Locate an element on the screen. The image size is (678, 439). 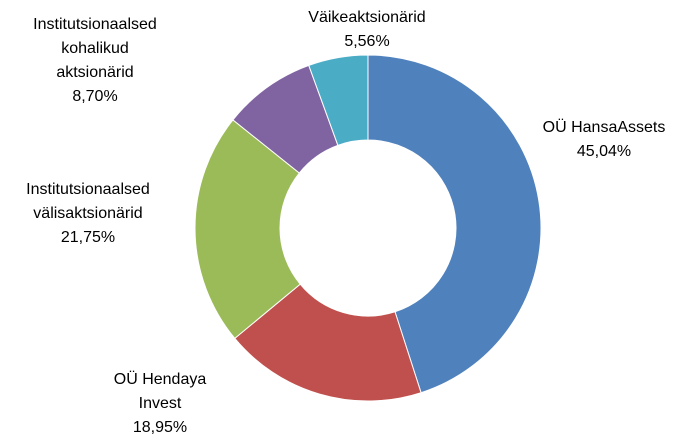
category-label: Institutsionaalsed kohalikud aktsionärid is located at coordinates (95, 48).